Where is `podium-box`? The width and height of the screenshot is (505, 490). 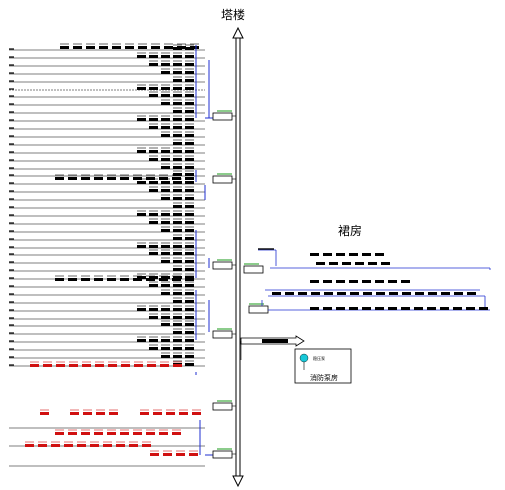 podium-box is located at coordinates (258, 309).